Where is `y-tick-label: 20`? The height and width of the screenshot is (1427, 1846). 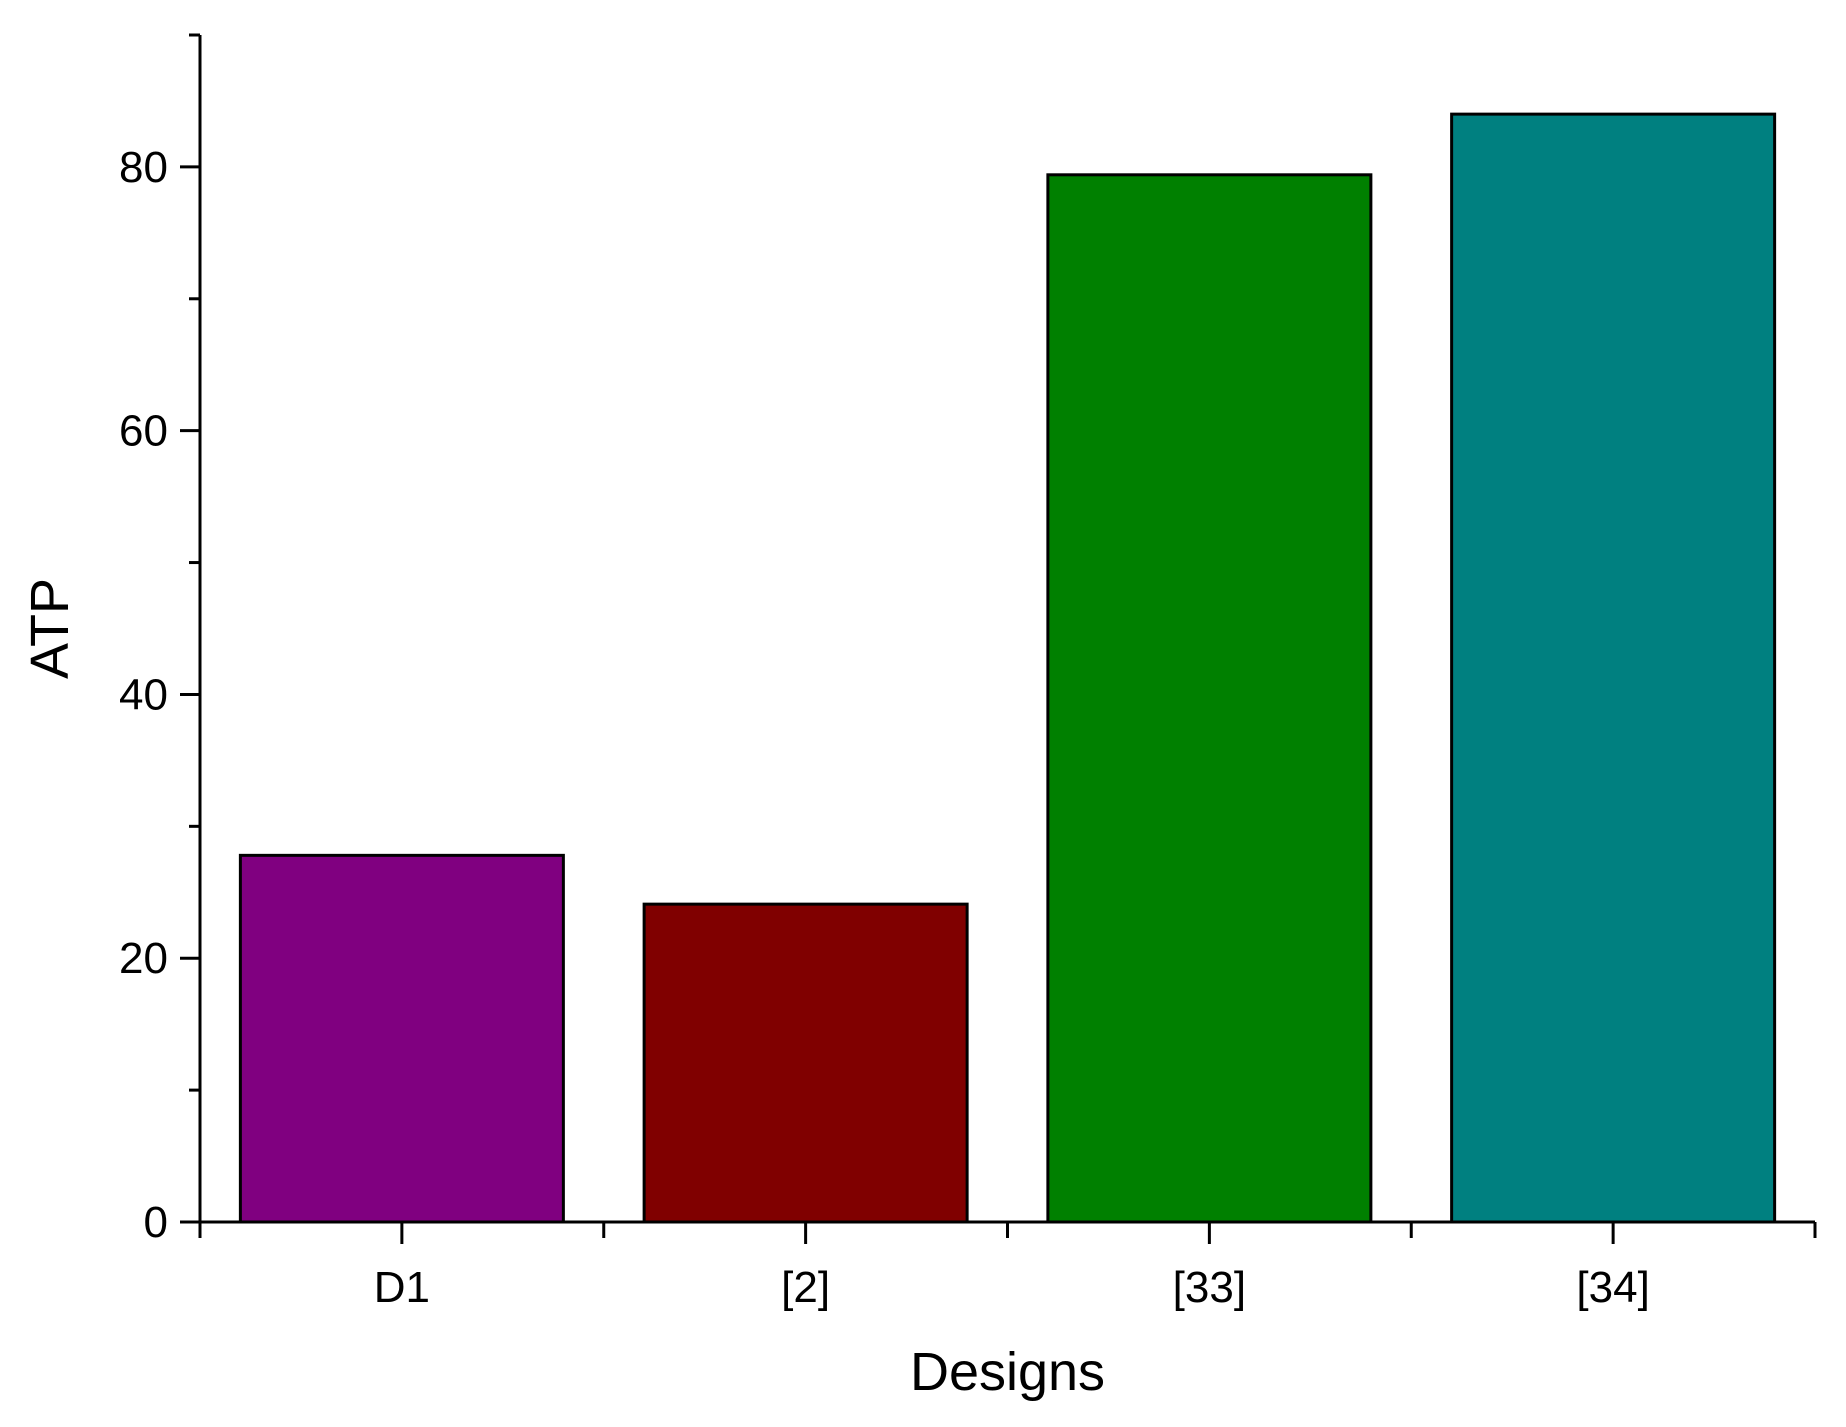
y-tick-label: 20 is located at coordinates (143, 958).